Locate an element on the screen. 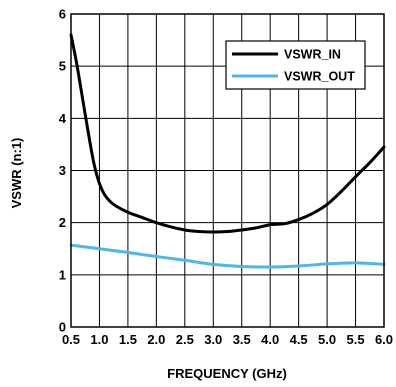 The width and height of the screenshot is (396, 387). legend-box is located at coordinates (295, 65).